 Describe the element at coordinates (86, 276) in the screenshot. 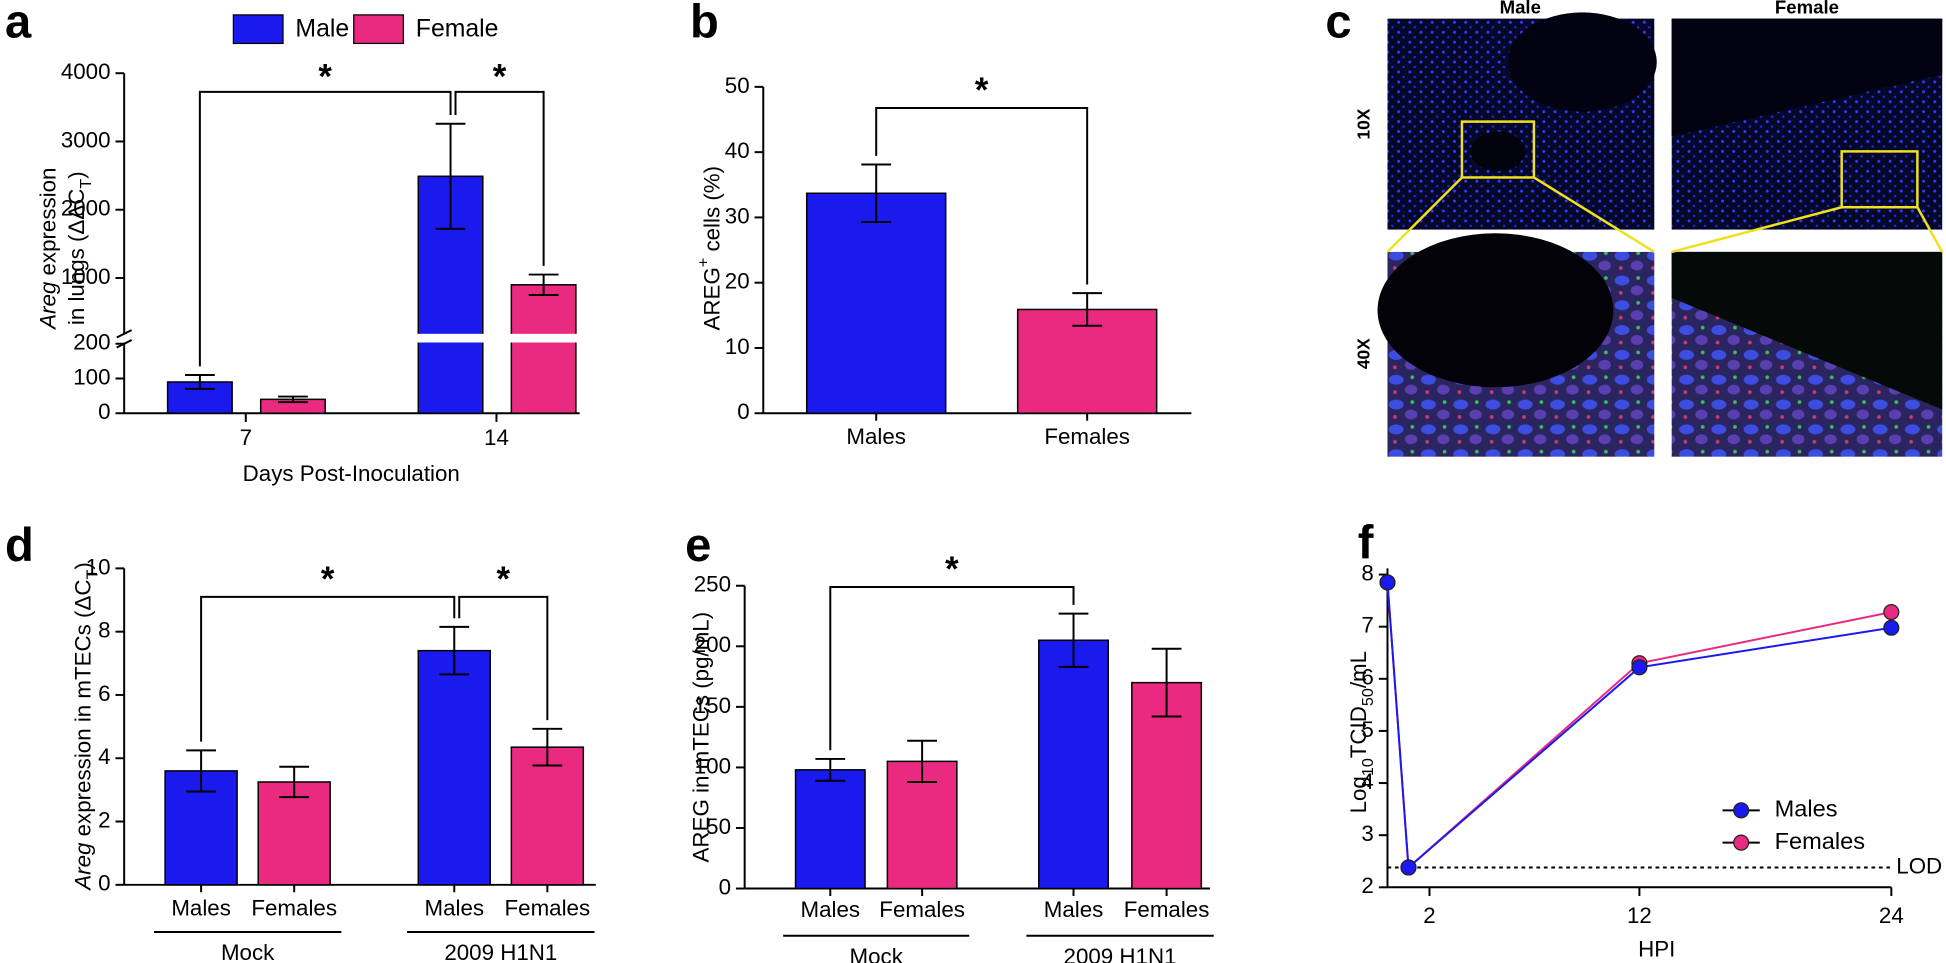

I see `y-tick-label: 1000` at that location.